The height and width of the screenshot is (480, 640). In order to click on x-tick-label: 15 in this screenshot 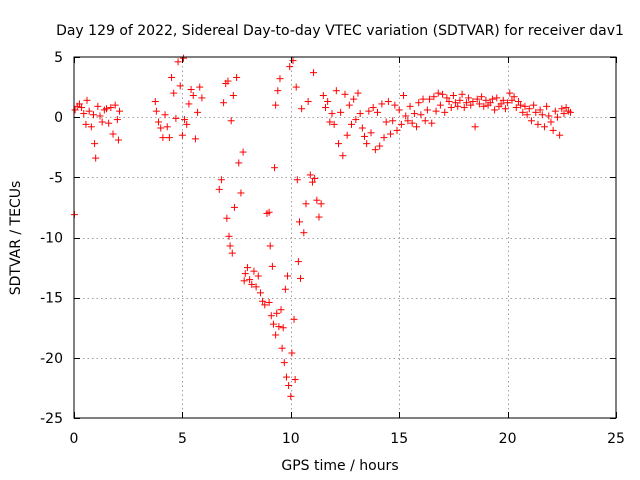, I will do `click(399, 439)`.